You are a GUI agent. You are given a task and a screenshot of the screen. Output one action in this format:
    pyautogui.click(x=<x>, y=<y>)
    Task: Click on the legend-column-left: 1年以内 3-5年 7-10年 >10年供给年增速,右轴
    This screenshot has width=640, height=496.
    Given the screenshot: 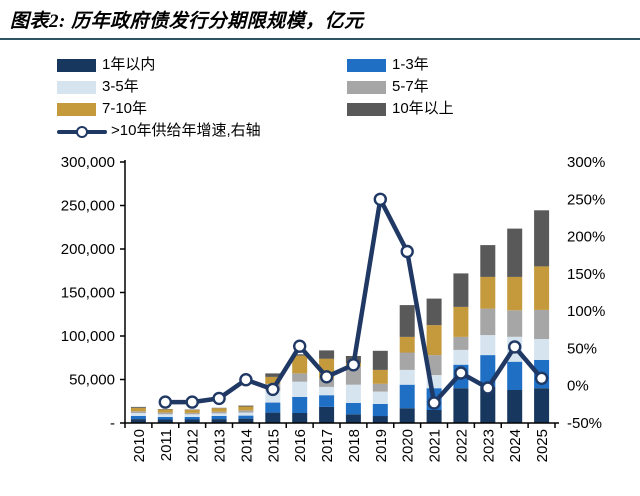 What is the action you would take?
    pyautogui.click(x=159, y=97)
    